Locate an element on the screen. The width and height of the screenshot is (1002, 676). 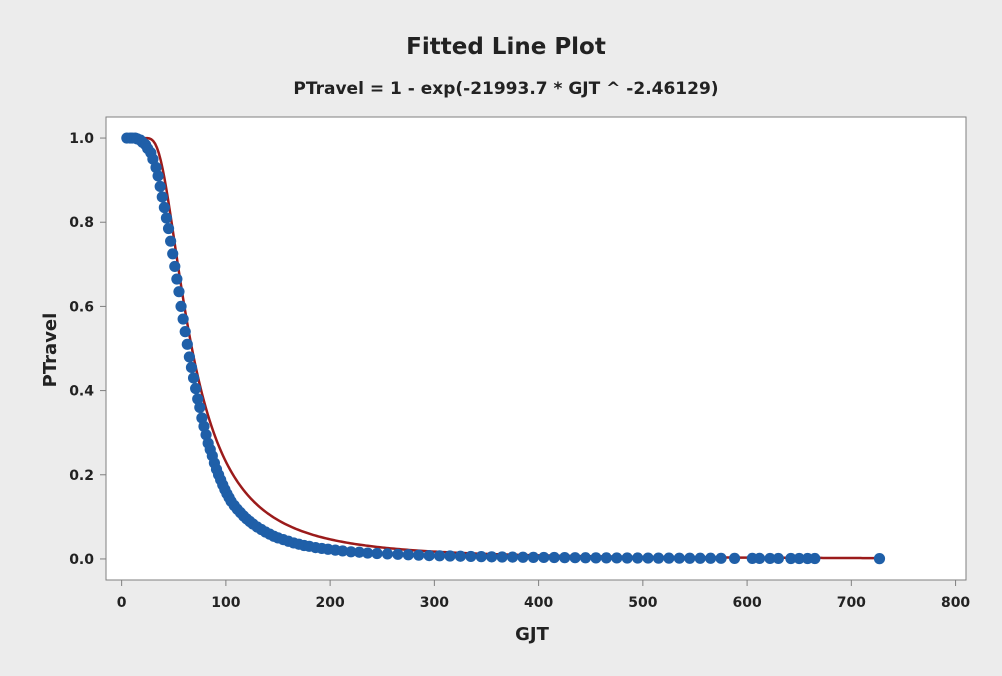
y-axis-label: PTravel is located at coordinates (50, 350).